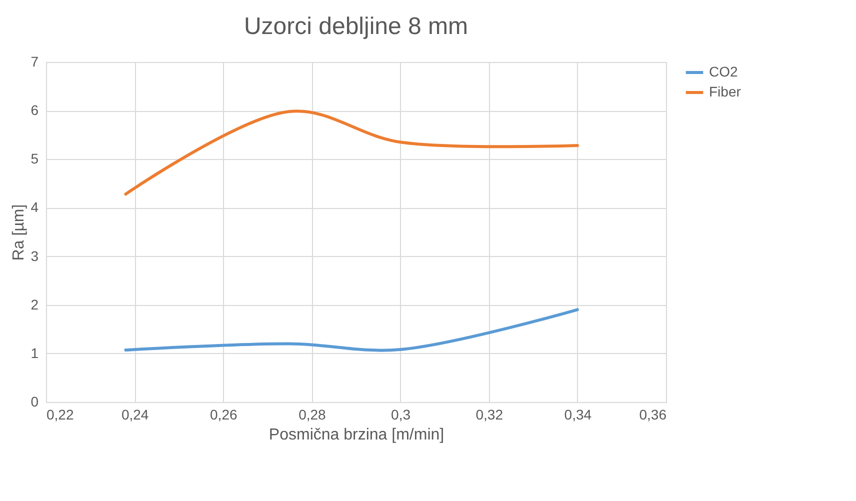 The height and width of the screenshot is (501, 856). I want to click on y-tick-label: 3, so click(34, 256).